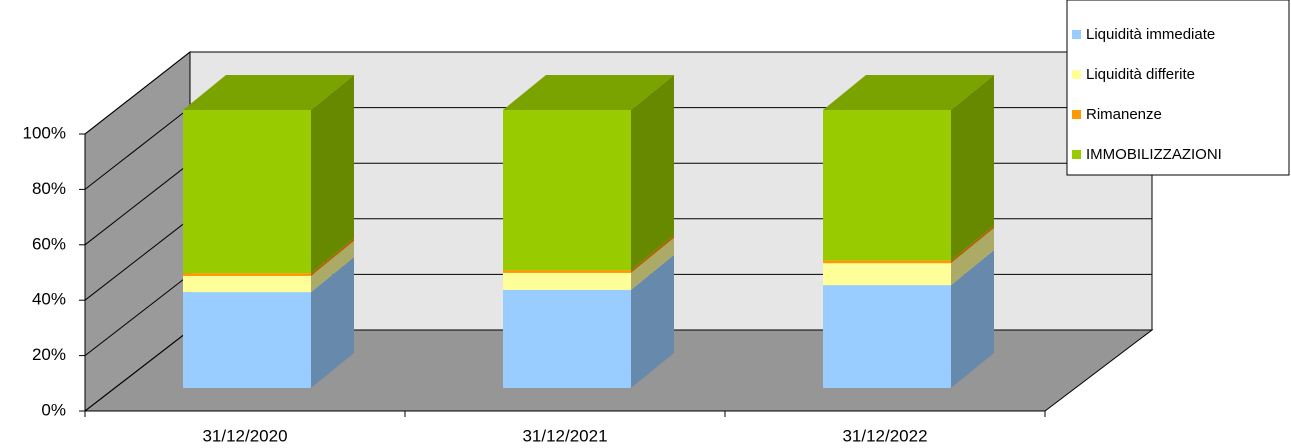  Describe the element at coordinates (1140, 74) in the screenshot. I see `legend-label: Liquidità differite` at that location.